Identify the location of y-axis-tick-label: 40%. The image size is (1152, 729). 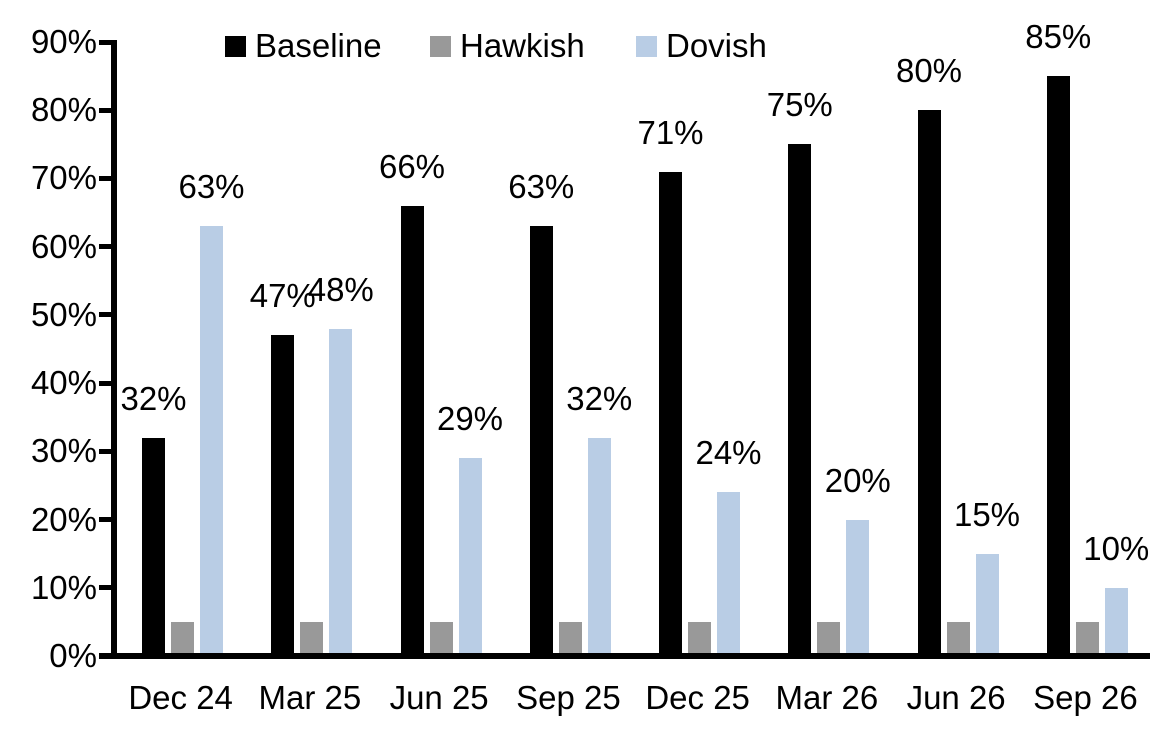
(63, 383).